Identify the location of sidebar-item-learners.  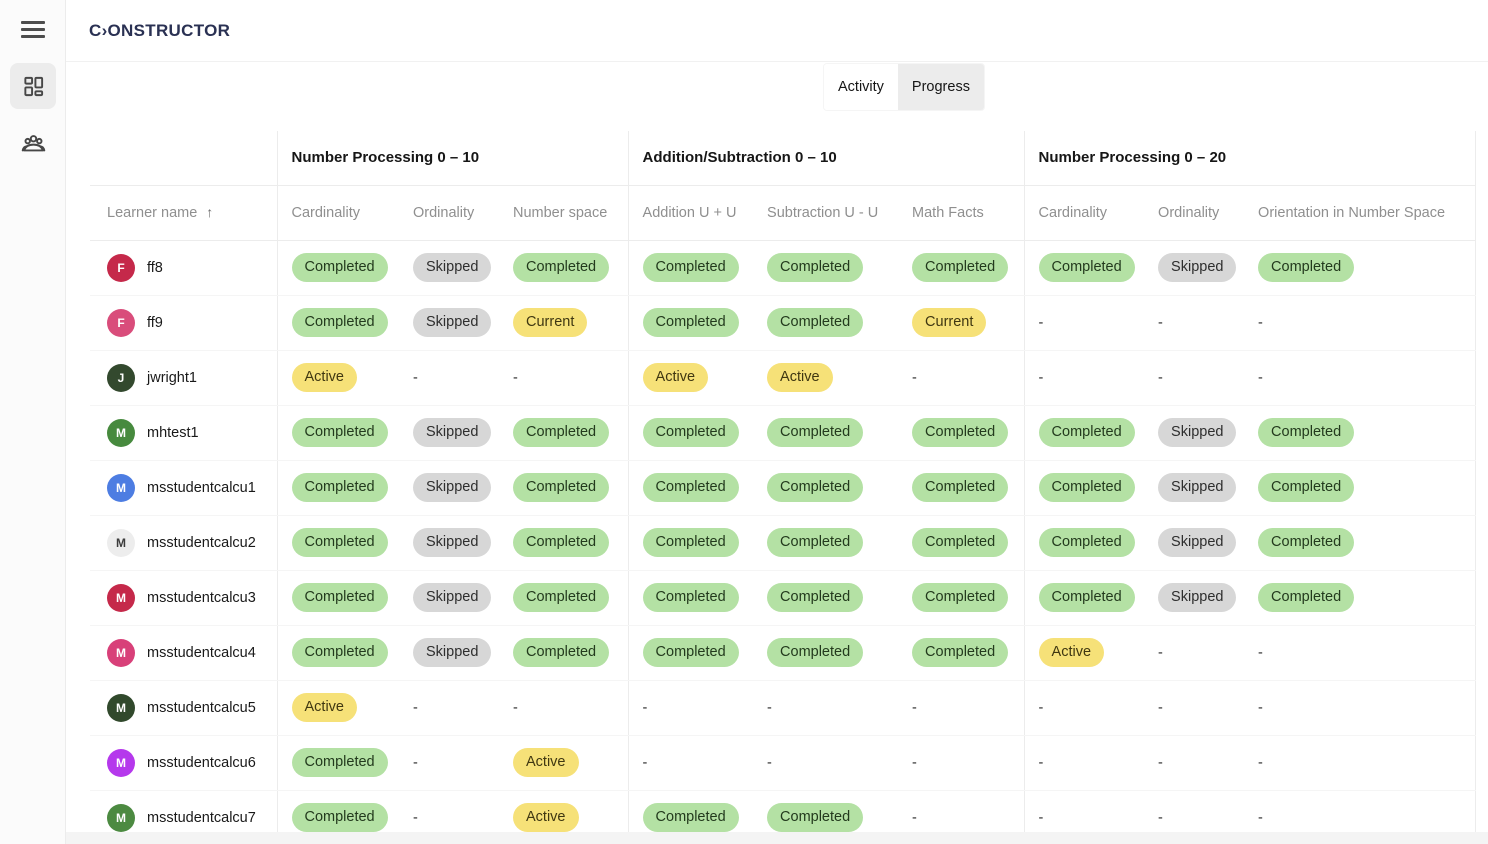
(33, 143).